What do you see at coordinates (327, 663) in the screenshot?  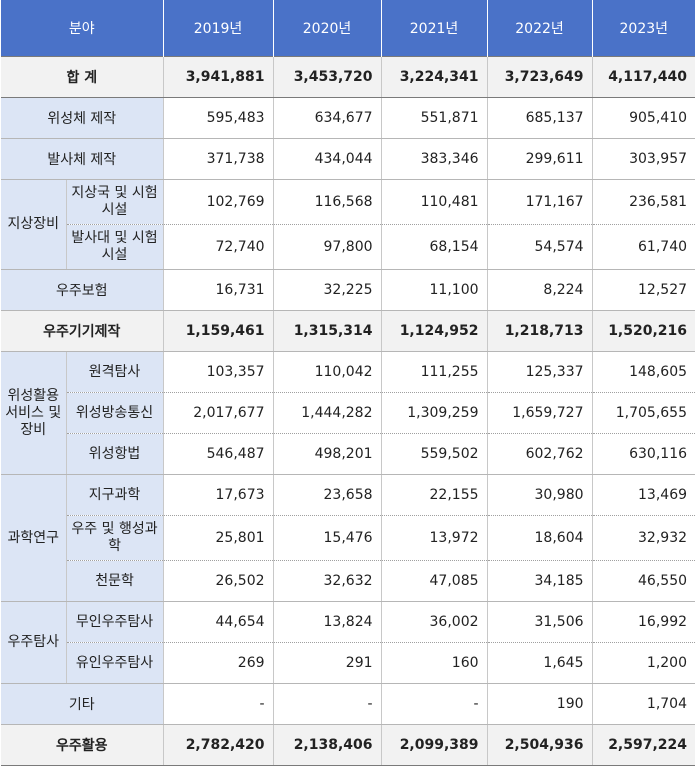 I see `cell: 291` at bounding box center [327, 663].